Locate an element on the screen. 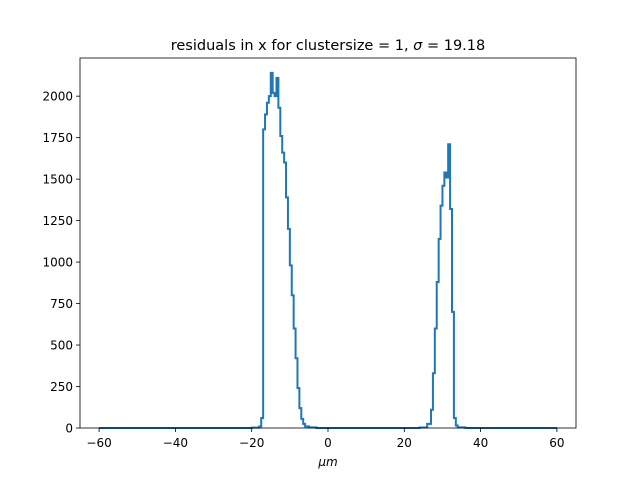  y-tick-label: 500 is located at coordinates (61, 346).